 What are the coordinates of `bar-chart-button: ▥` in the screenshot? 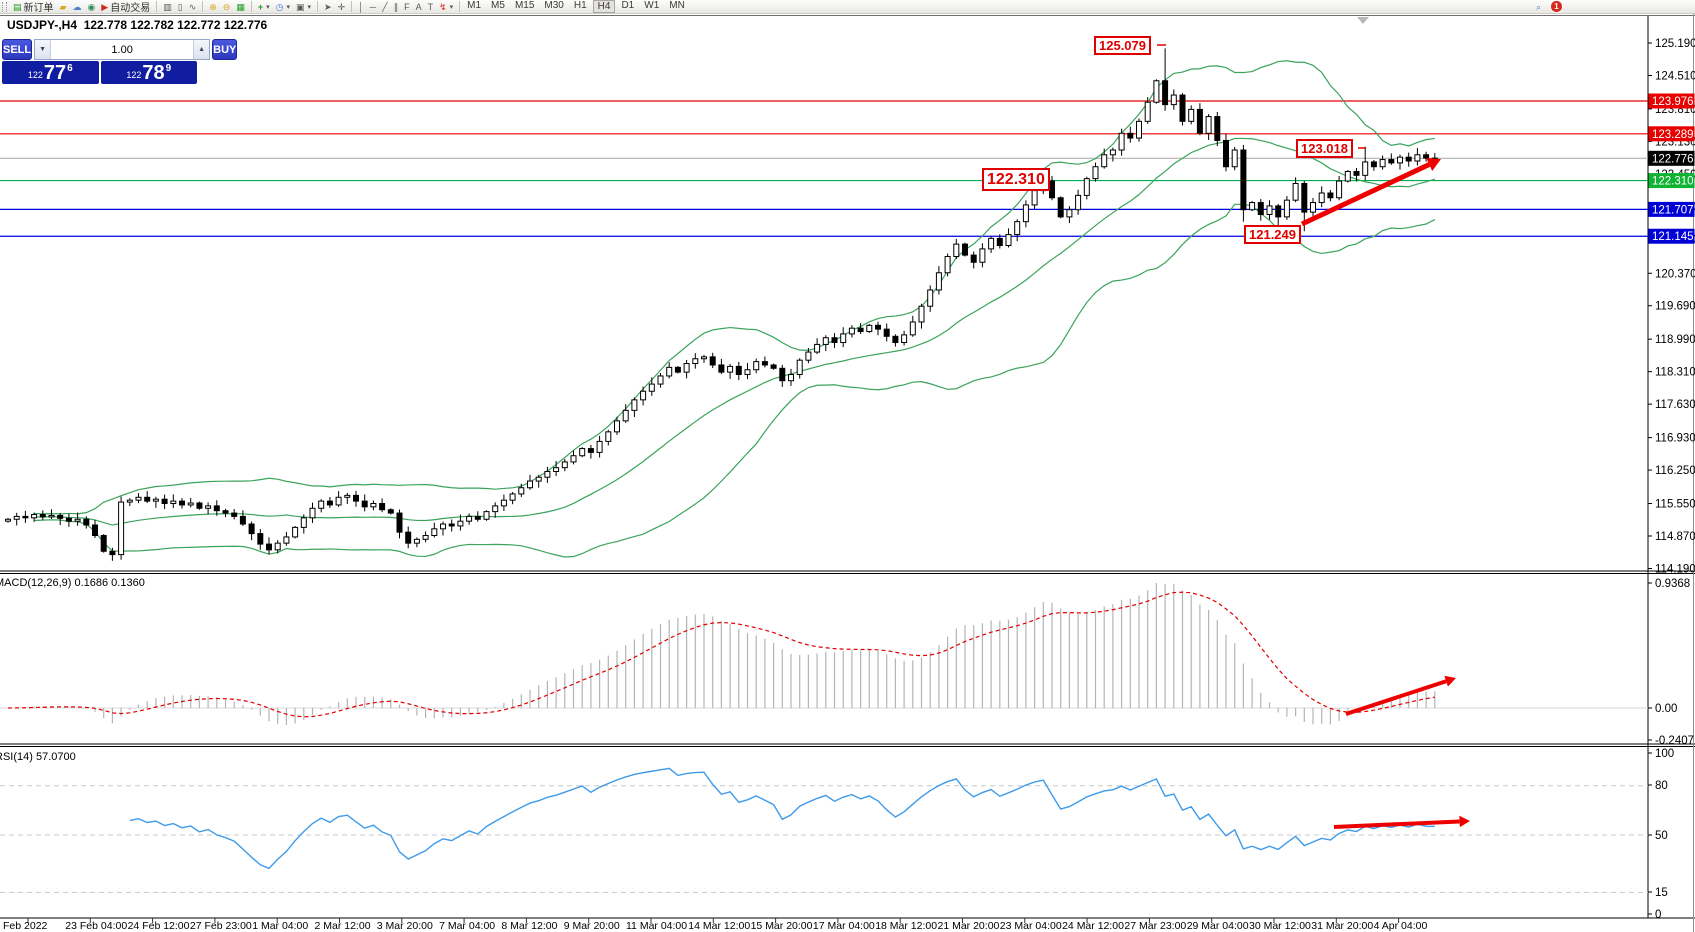 It's located at (167, 6).